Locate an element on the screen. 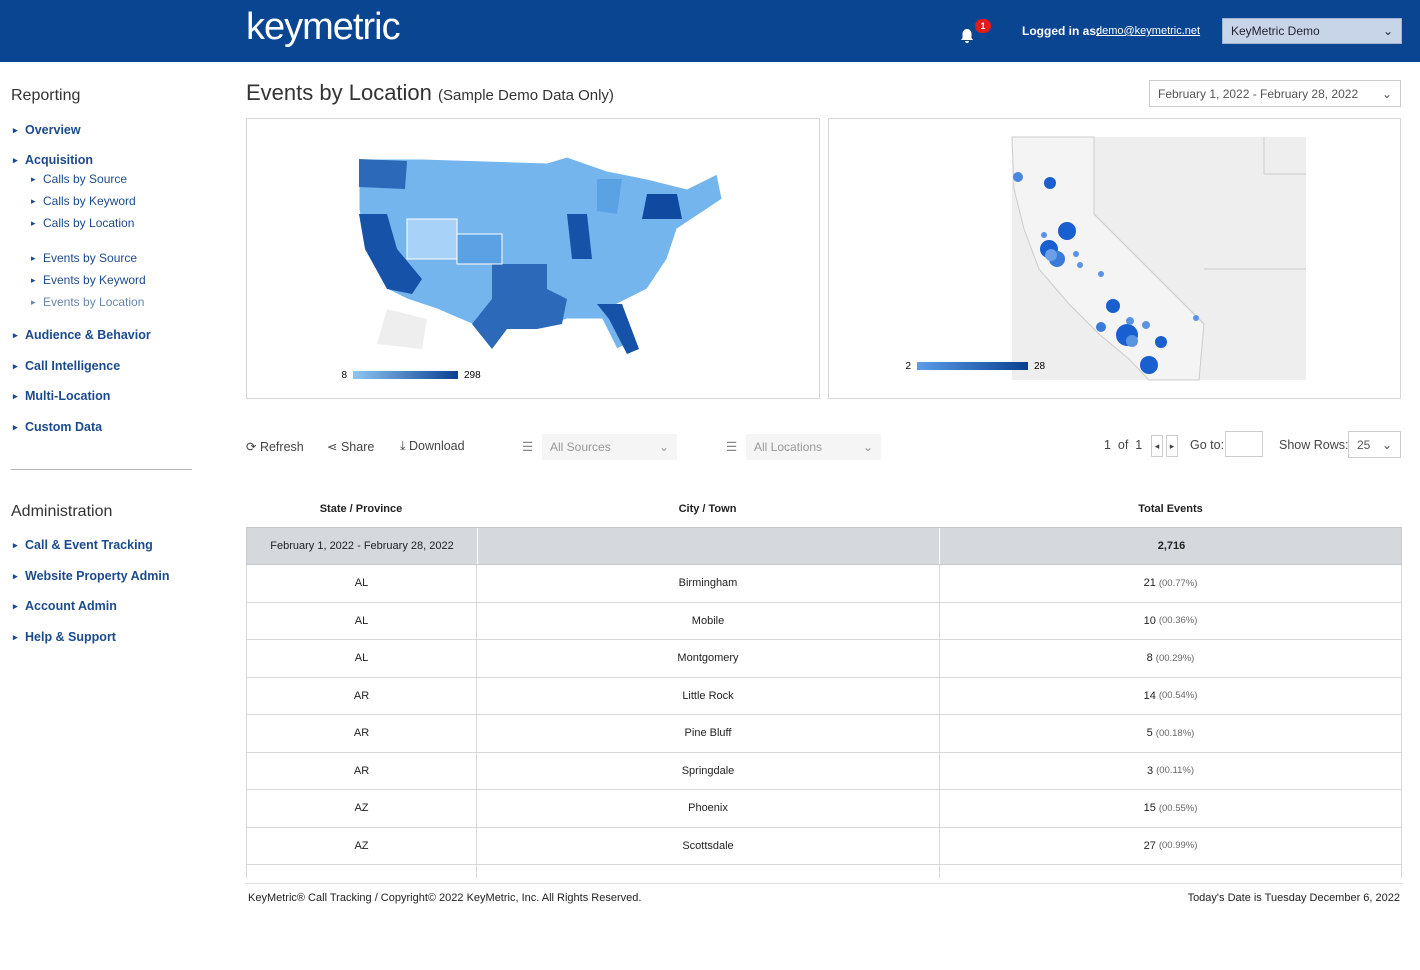 The height and width of the screenshot is (970, 1420). events: 15 is located at coordinates (1149, 808).